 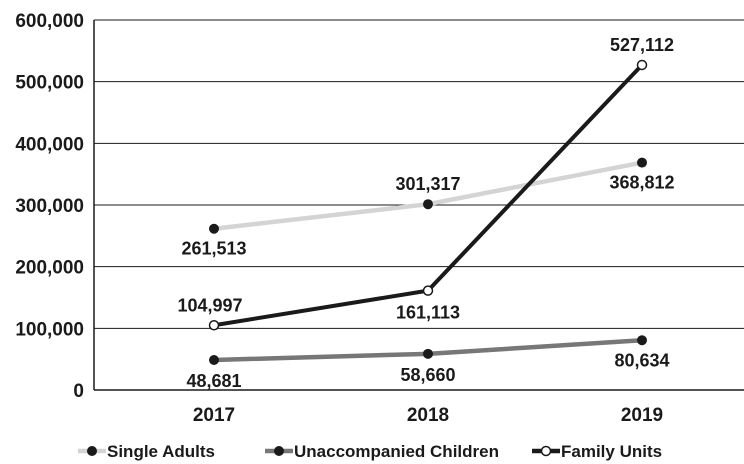 What do you see at coordinates (49, 144) in the screenshot?
I see `y-tick-label: 400,000` at bounding box center [49, 144].